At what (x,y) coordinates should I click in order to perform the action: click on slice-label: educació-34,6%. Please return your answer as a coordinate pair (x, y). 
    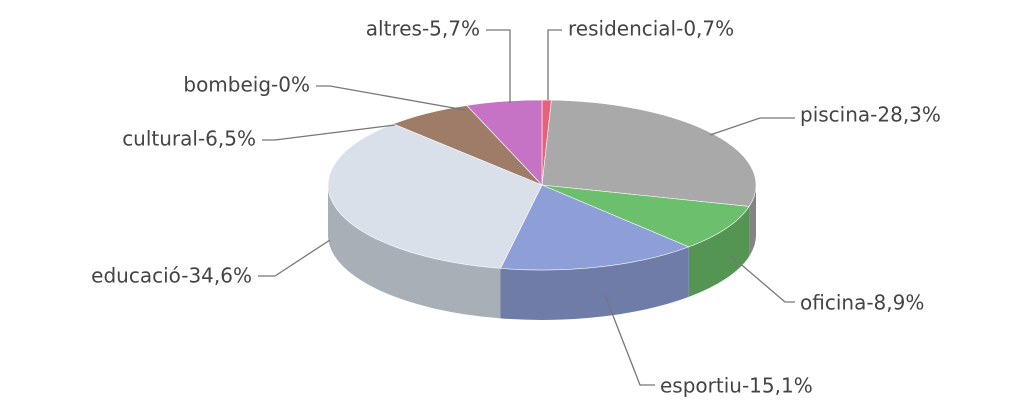
    Looking at the image, I should click on (171, 276).